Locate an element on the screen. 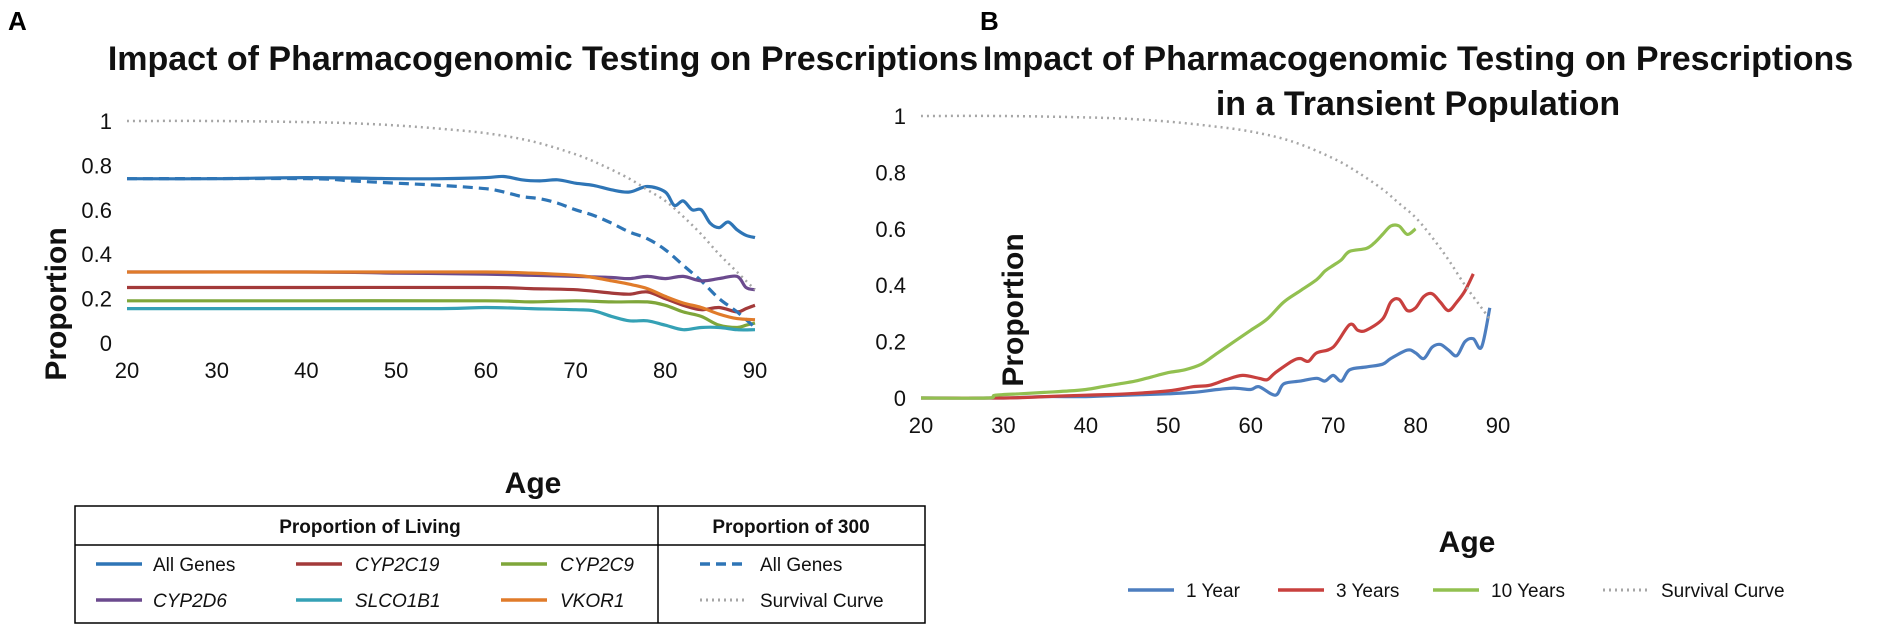  chart-b-y-tick-0-6: 0.6 is located at coordinates (890, 229).